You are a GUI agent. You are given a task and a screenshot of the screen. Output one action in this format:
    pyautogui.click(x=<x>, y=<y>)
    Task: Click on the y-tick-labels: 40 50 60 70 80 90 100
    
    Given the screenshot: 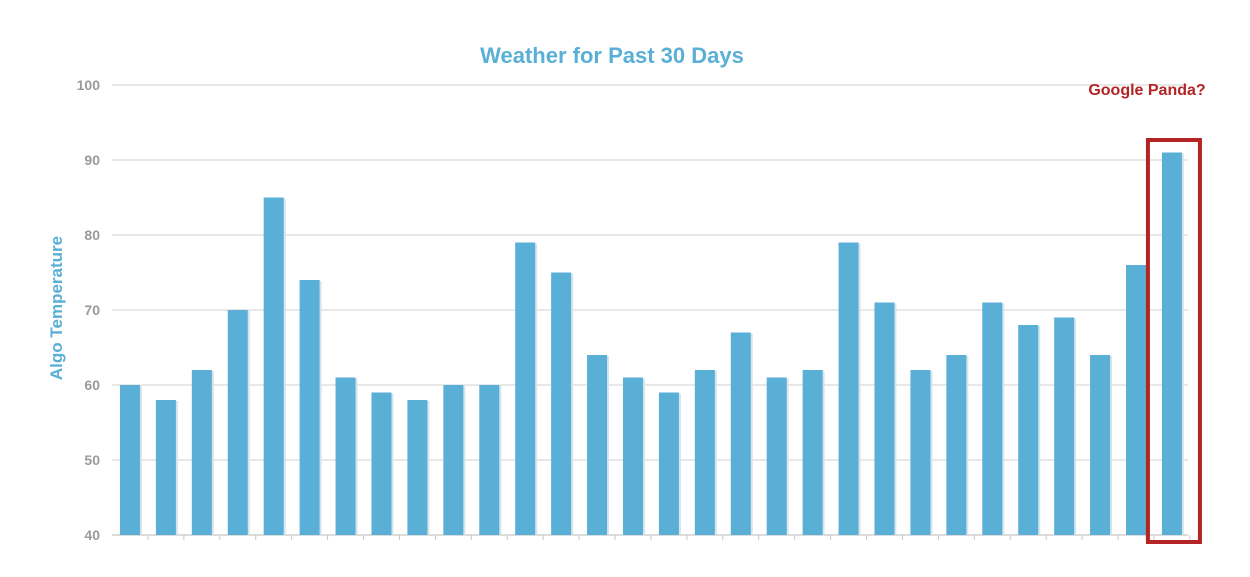 What is the action you would take?
    pyautogui.click(x=89, y=310)
    